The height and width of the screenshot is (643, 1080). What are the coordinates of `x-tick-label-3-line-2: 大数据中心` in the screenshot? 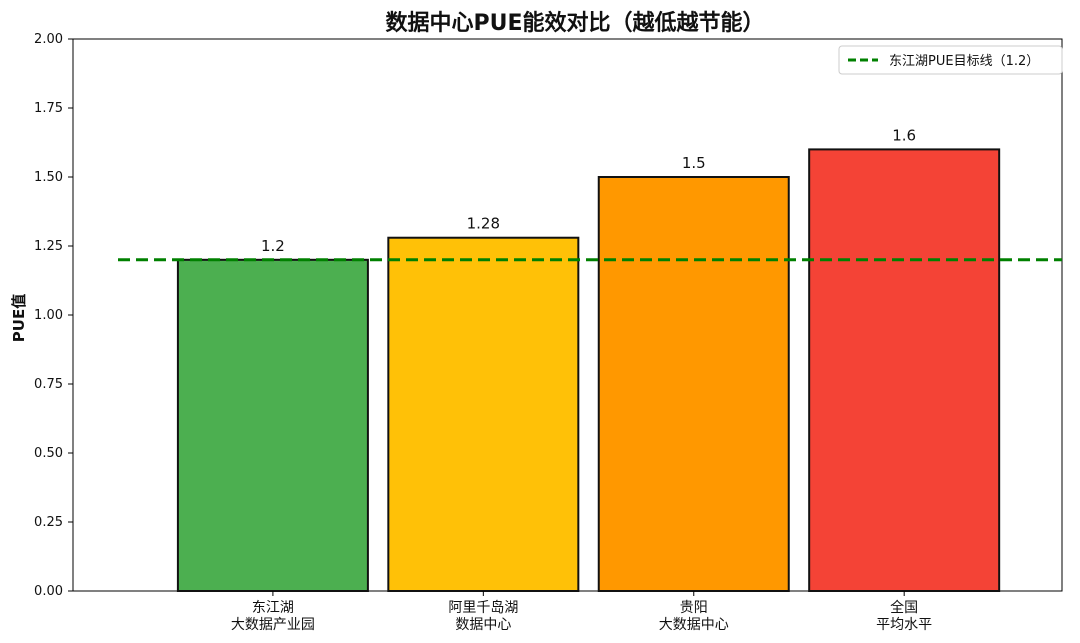 It's located at (694, 625).